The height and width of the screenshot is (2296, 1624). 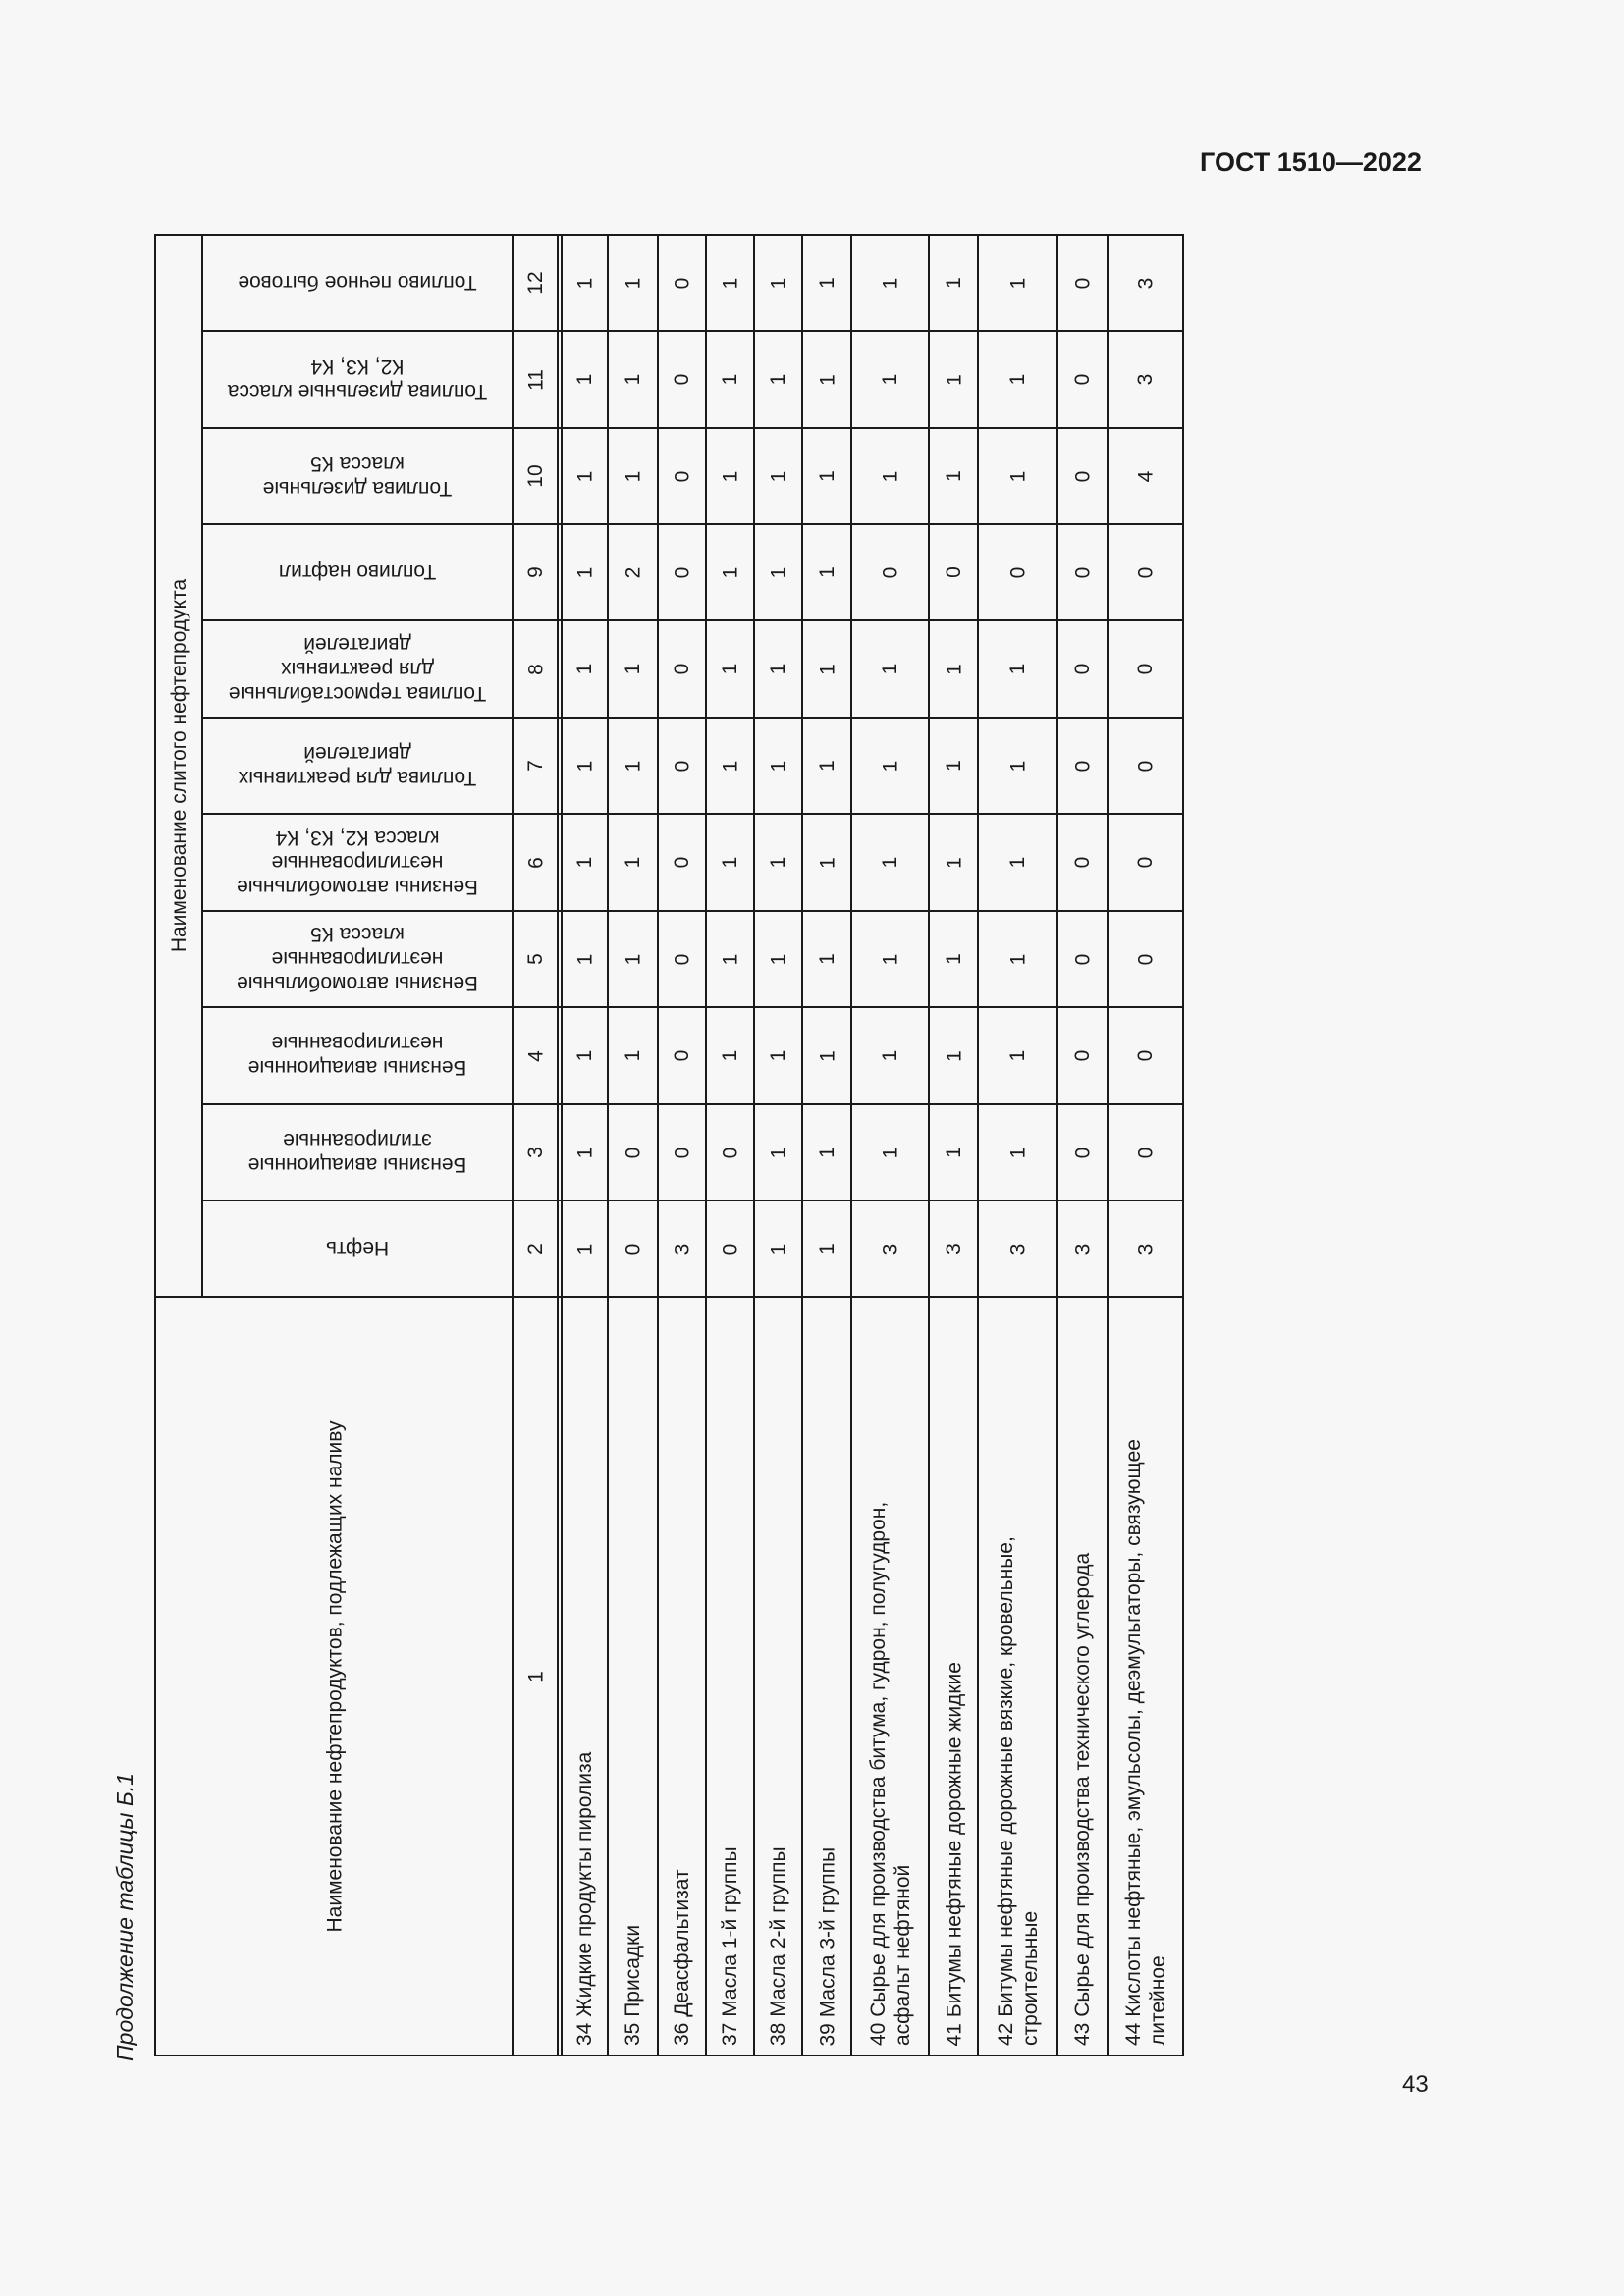 I want to click on row-label: 34 Жидкие продукты пиролиза, so click(x=584, y=1898).